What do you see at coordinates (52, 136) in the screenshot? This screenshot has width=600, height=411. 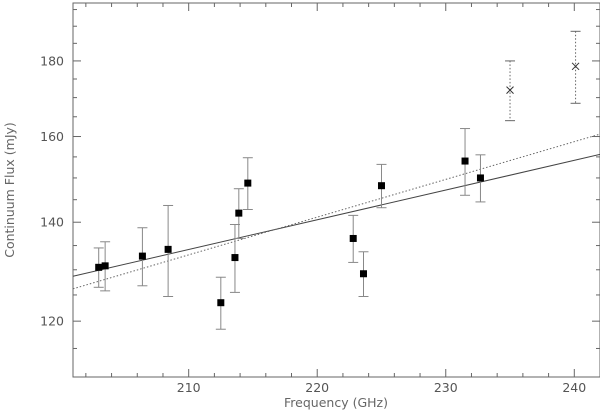 I see `y-tick-label: 160` at bounding box center [52, 136].